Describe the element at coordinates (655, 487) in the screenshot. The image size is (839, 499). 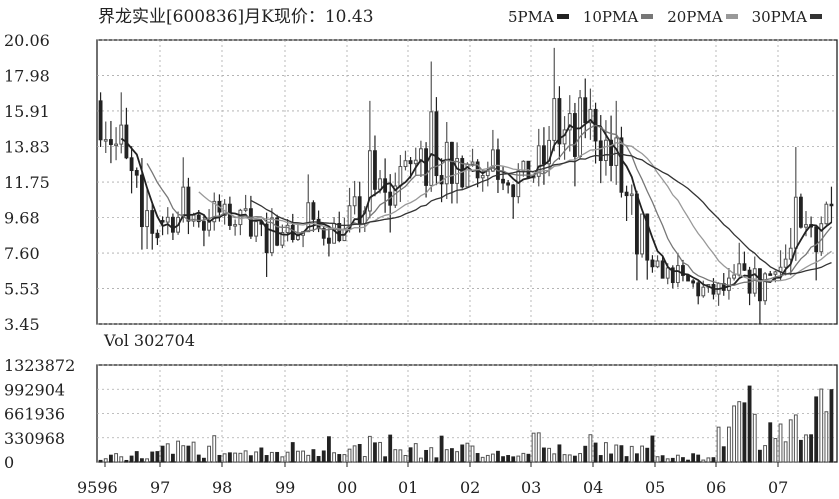
I see `x-tick-label: 05` at that location.